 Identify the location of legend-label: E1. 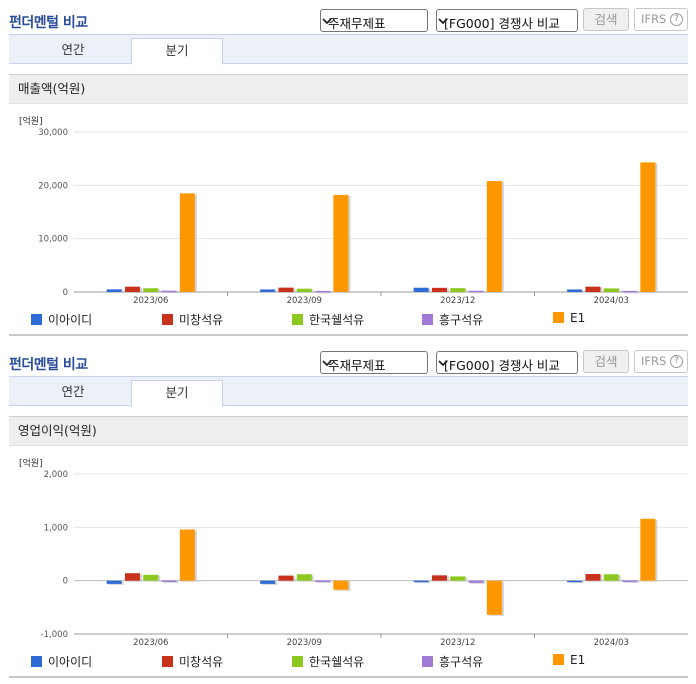
(578, 318).